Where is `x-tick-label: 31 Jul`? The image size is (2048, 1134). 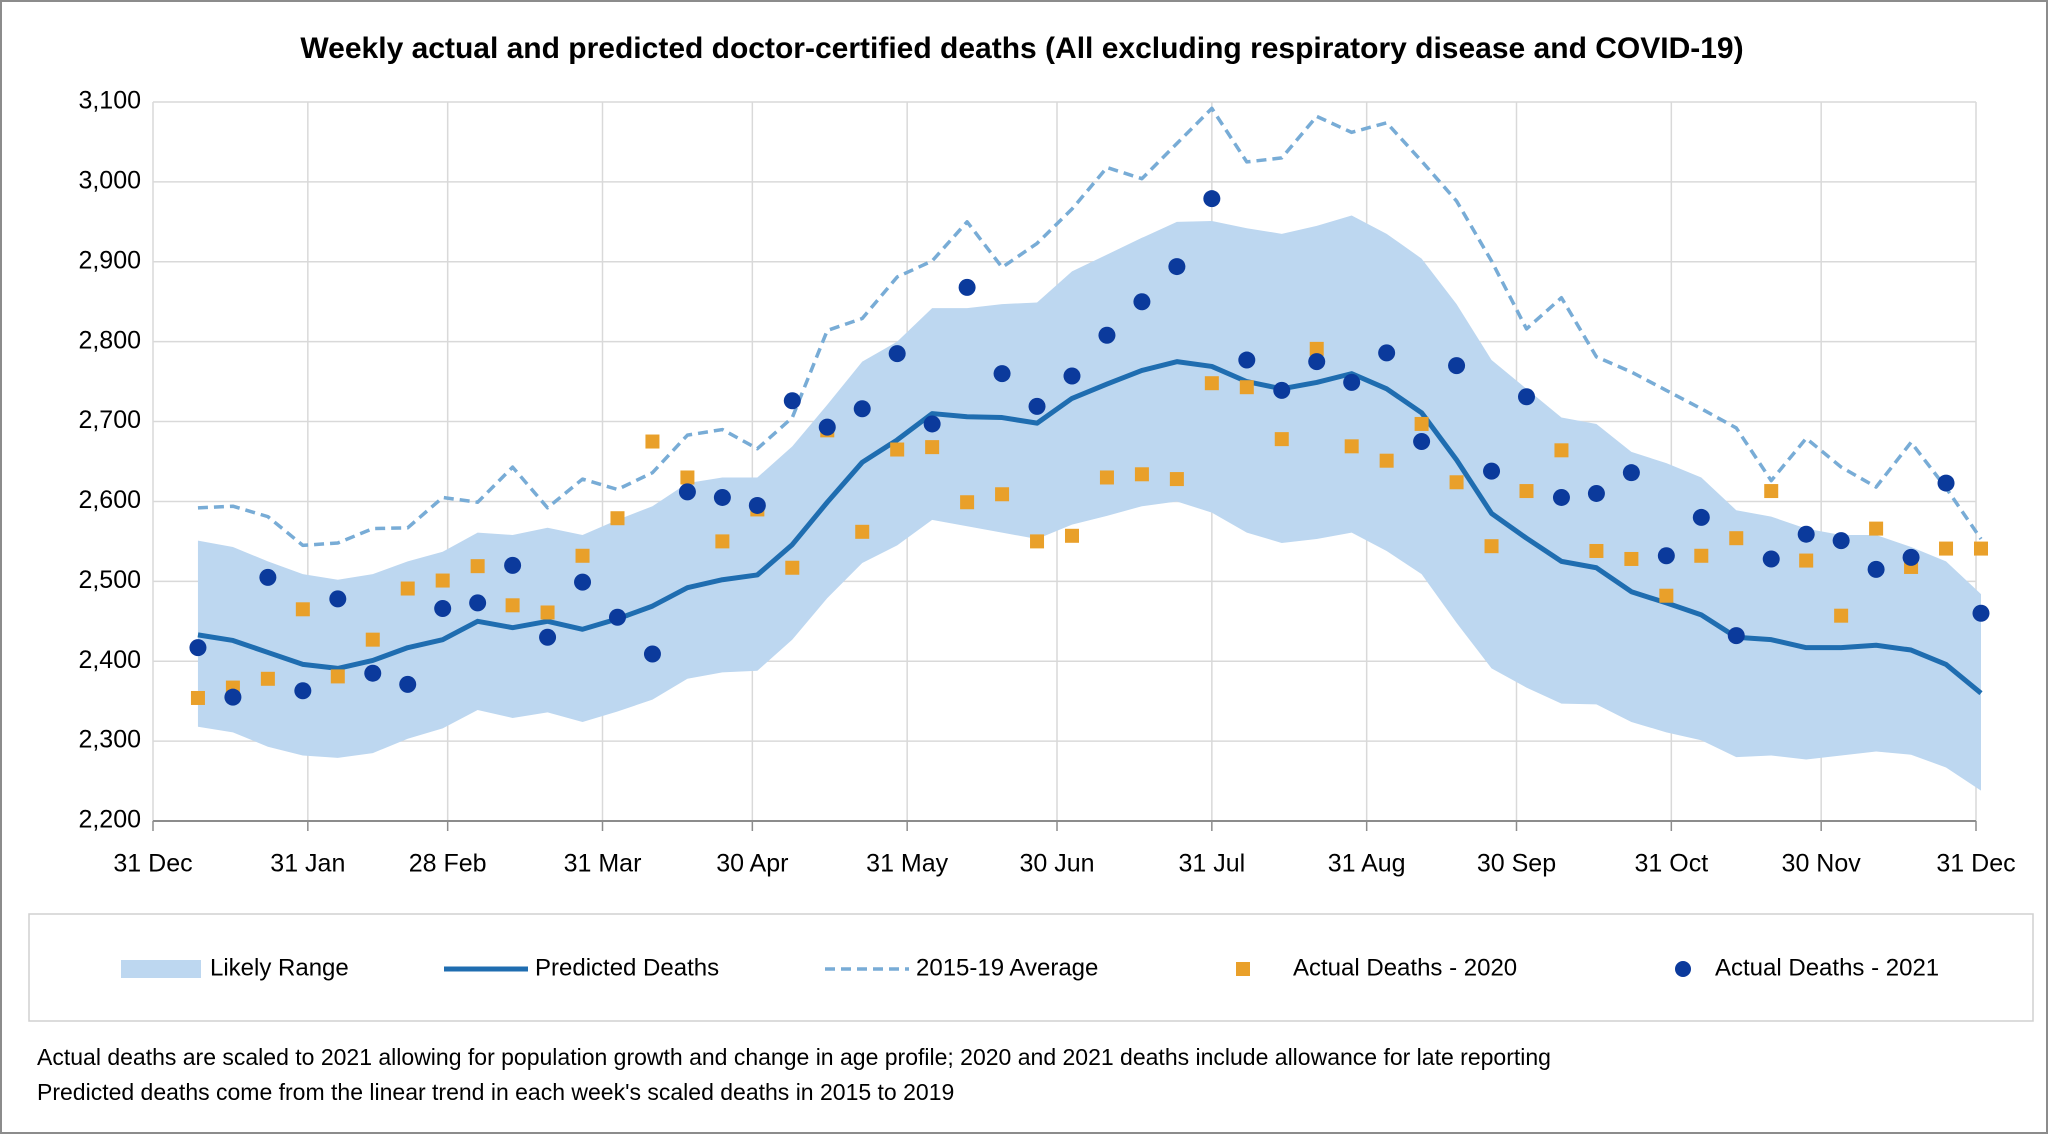 x-tick-label: 31 Jul is located at coordinates (1211, 864).